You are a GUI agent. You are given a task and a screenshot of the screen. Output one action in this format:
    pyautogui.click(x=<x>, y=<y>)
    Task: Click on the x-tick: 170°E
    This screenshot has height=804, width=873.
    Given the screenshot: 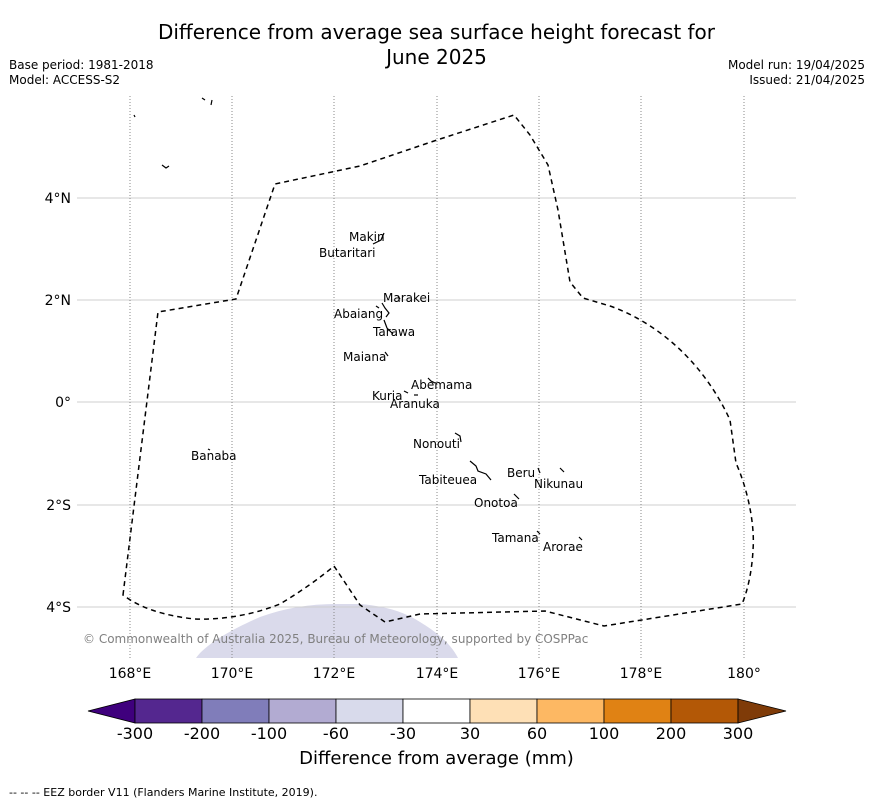 What is the action you would take?
    pyautogui.click(x=232, y=674)
    